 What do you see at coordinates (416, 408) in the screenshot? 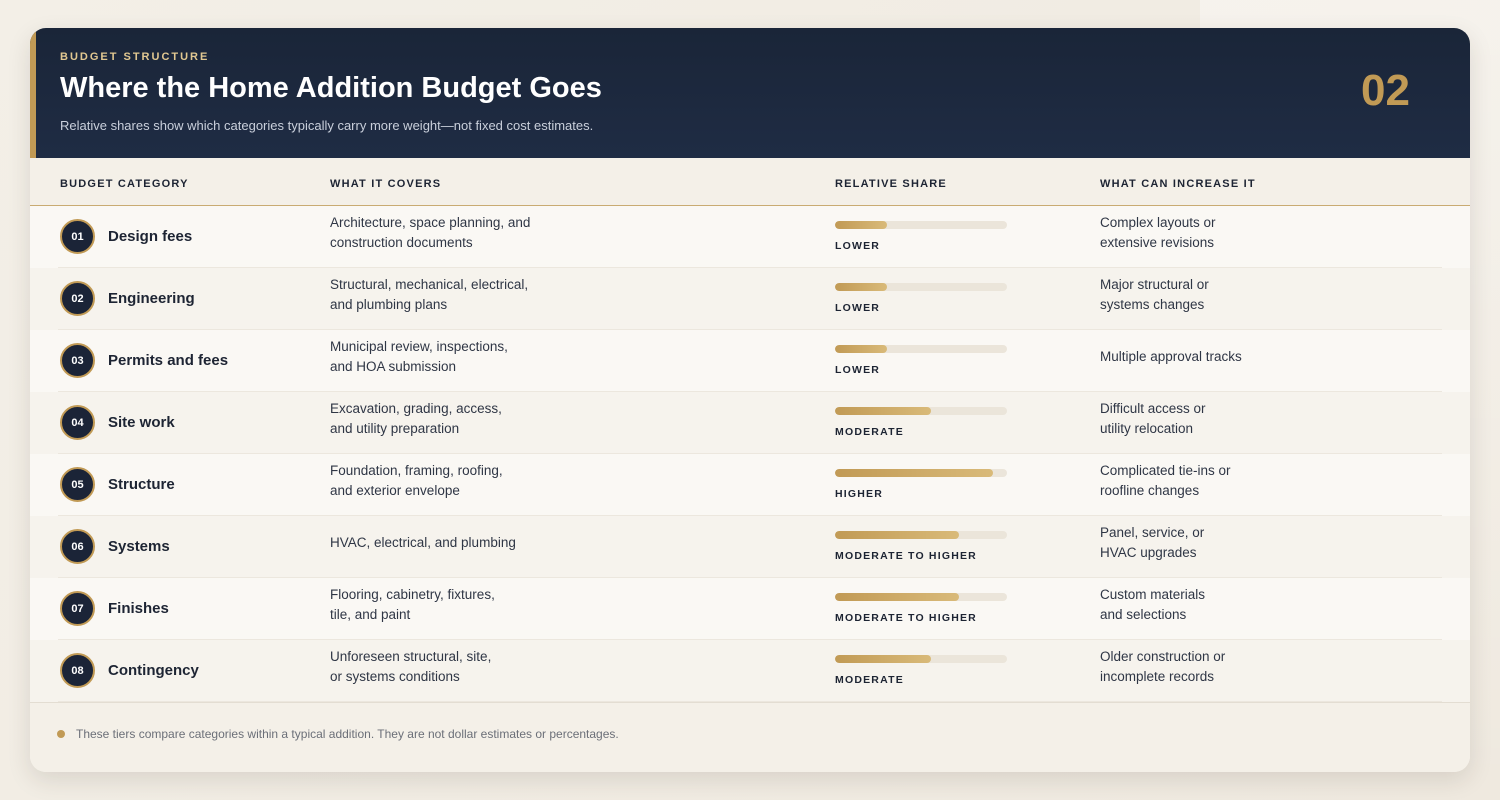
I see `covers-line-1: Excavation, grading, access,` at bounding box center [416, 408].